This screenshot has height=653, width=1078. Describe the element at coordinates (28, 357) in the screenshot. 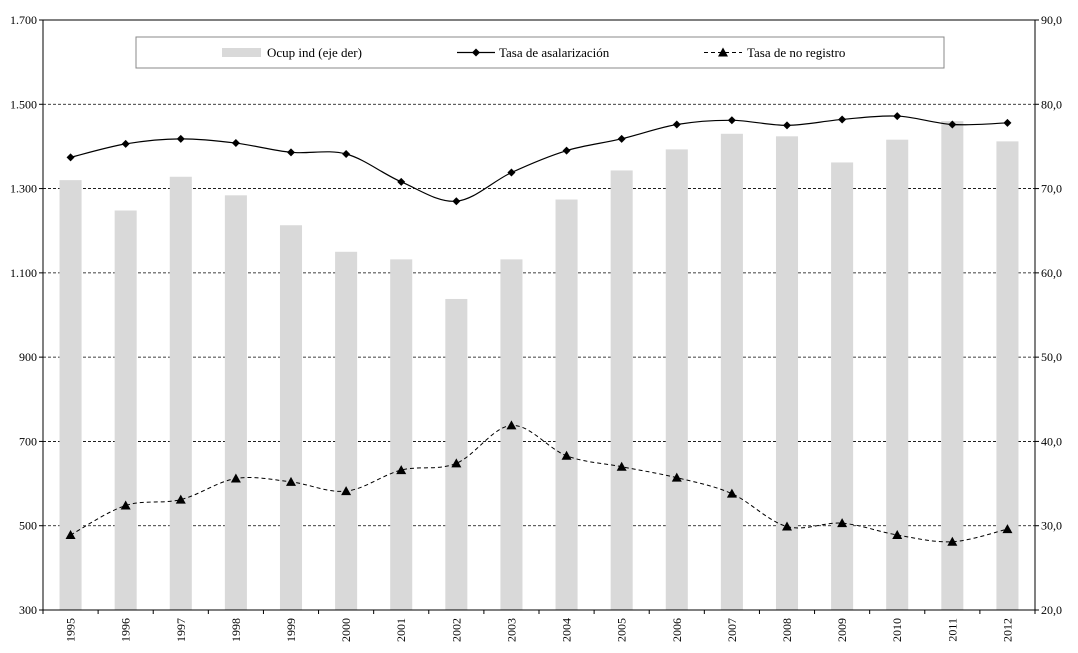

I see `left-axis-tick-label: 900` at that location.